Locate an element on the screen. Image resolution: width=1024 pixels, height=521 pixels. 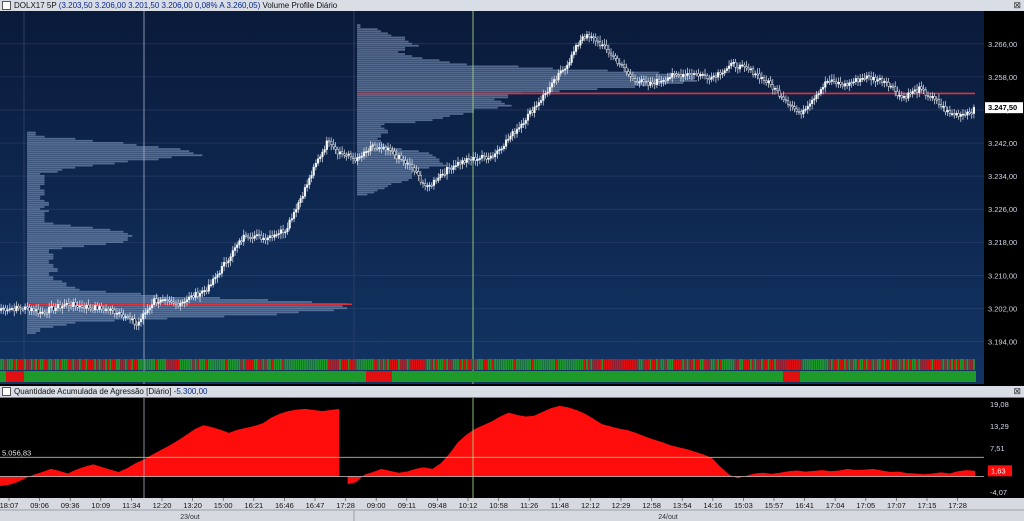
x-tick-label: 17:04 is located at coordinates (835, 505).